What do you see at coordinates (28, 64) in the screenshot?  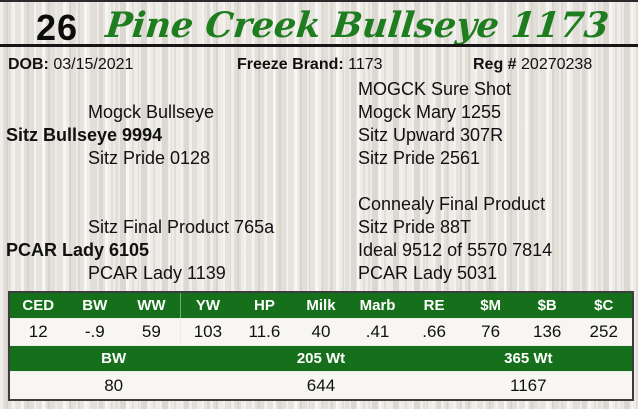 I see `dob-label: DOB:` at bounding box center [28, 64].